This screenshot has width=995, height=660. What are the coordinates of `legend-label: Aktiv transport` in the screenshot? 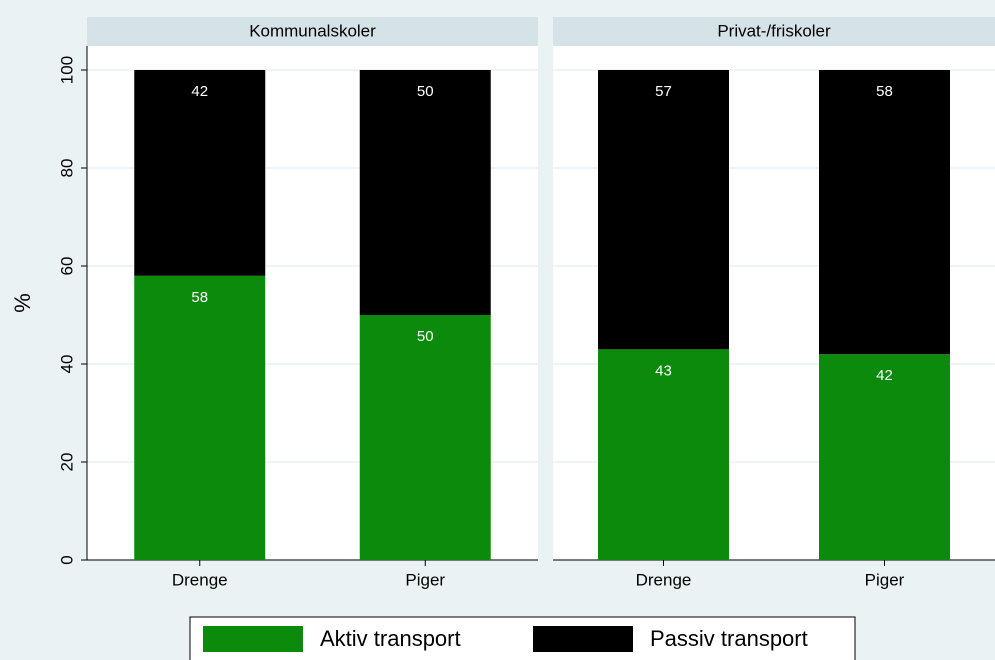 It's located at (390, 638).